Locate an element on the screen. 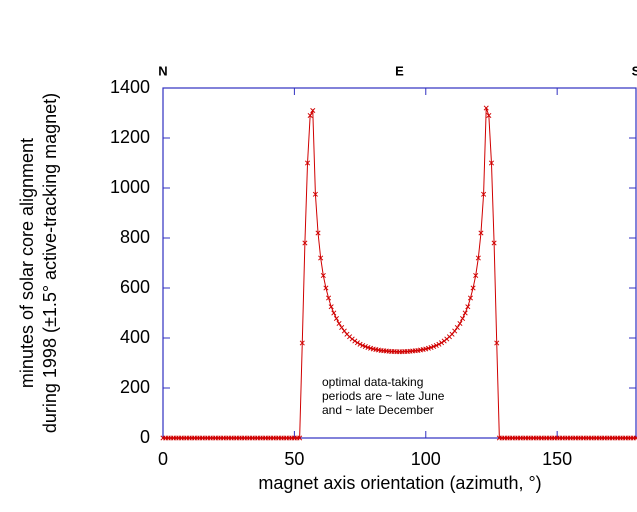  y-axis-label: minutes of solar core alignment is located at coordinates (27, 263).